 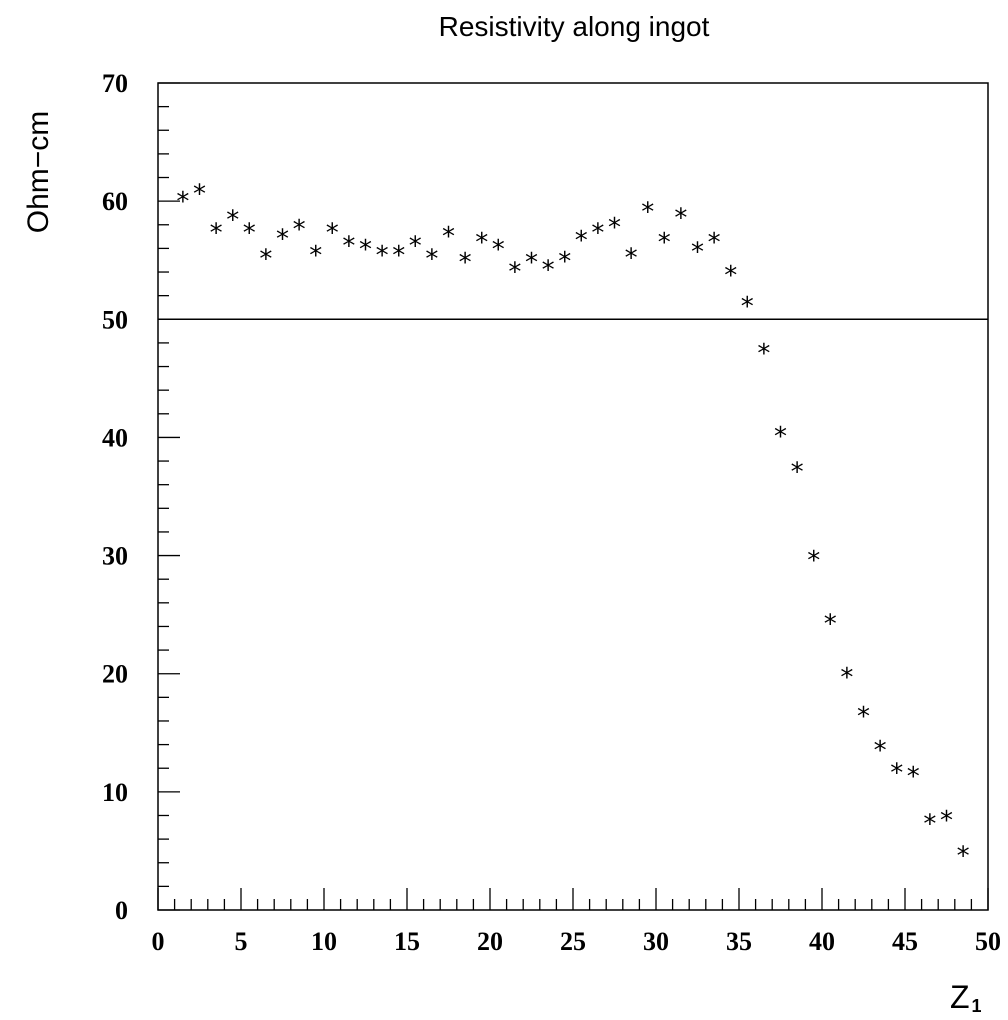 What do you see at coordinates (490, 941) in the screenshot?
I see `x-tick-label: 20` at bounding box center [490, 941].